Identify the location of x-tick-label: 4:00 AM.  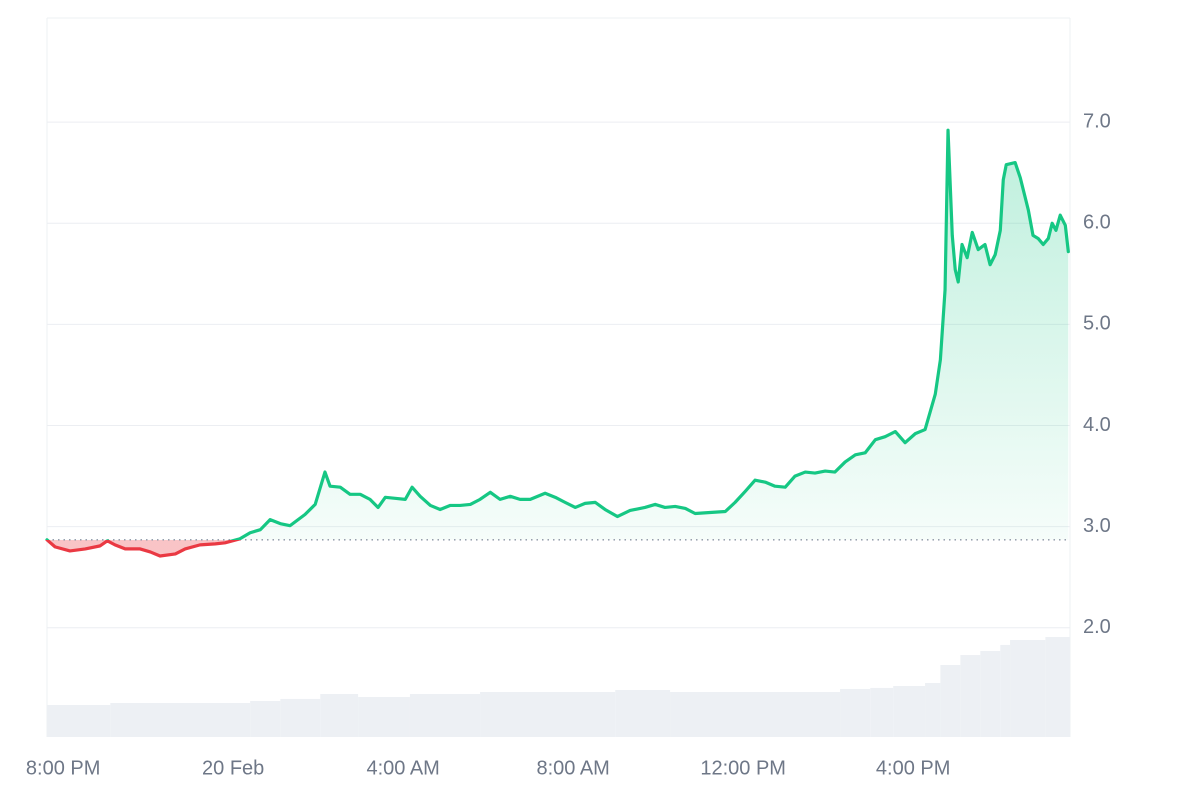
(402, 768).